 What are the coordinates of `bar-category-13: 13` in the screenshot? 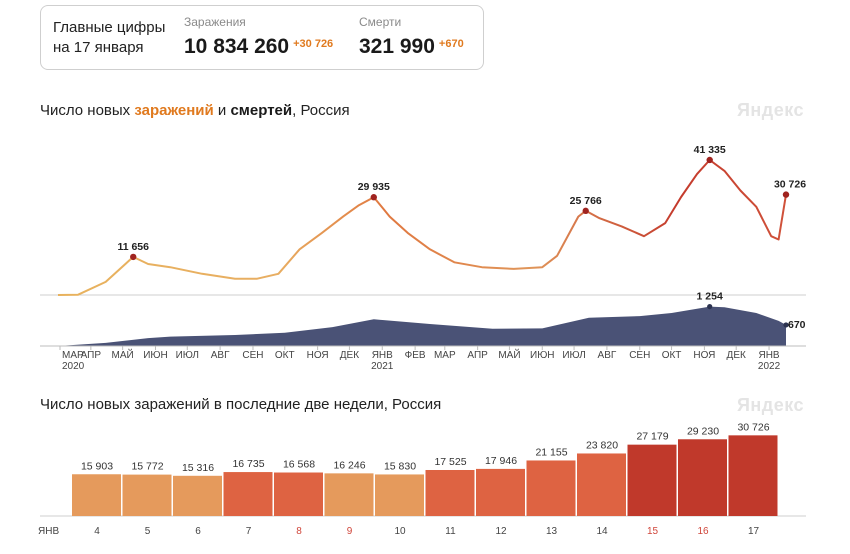 It's located at (552, 531).